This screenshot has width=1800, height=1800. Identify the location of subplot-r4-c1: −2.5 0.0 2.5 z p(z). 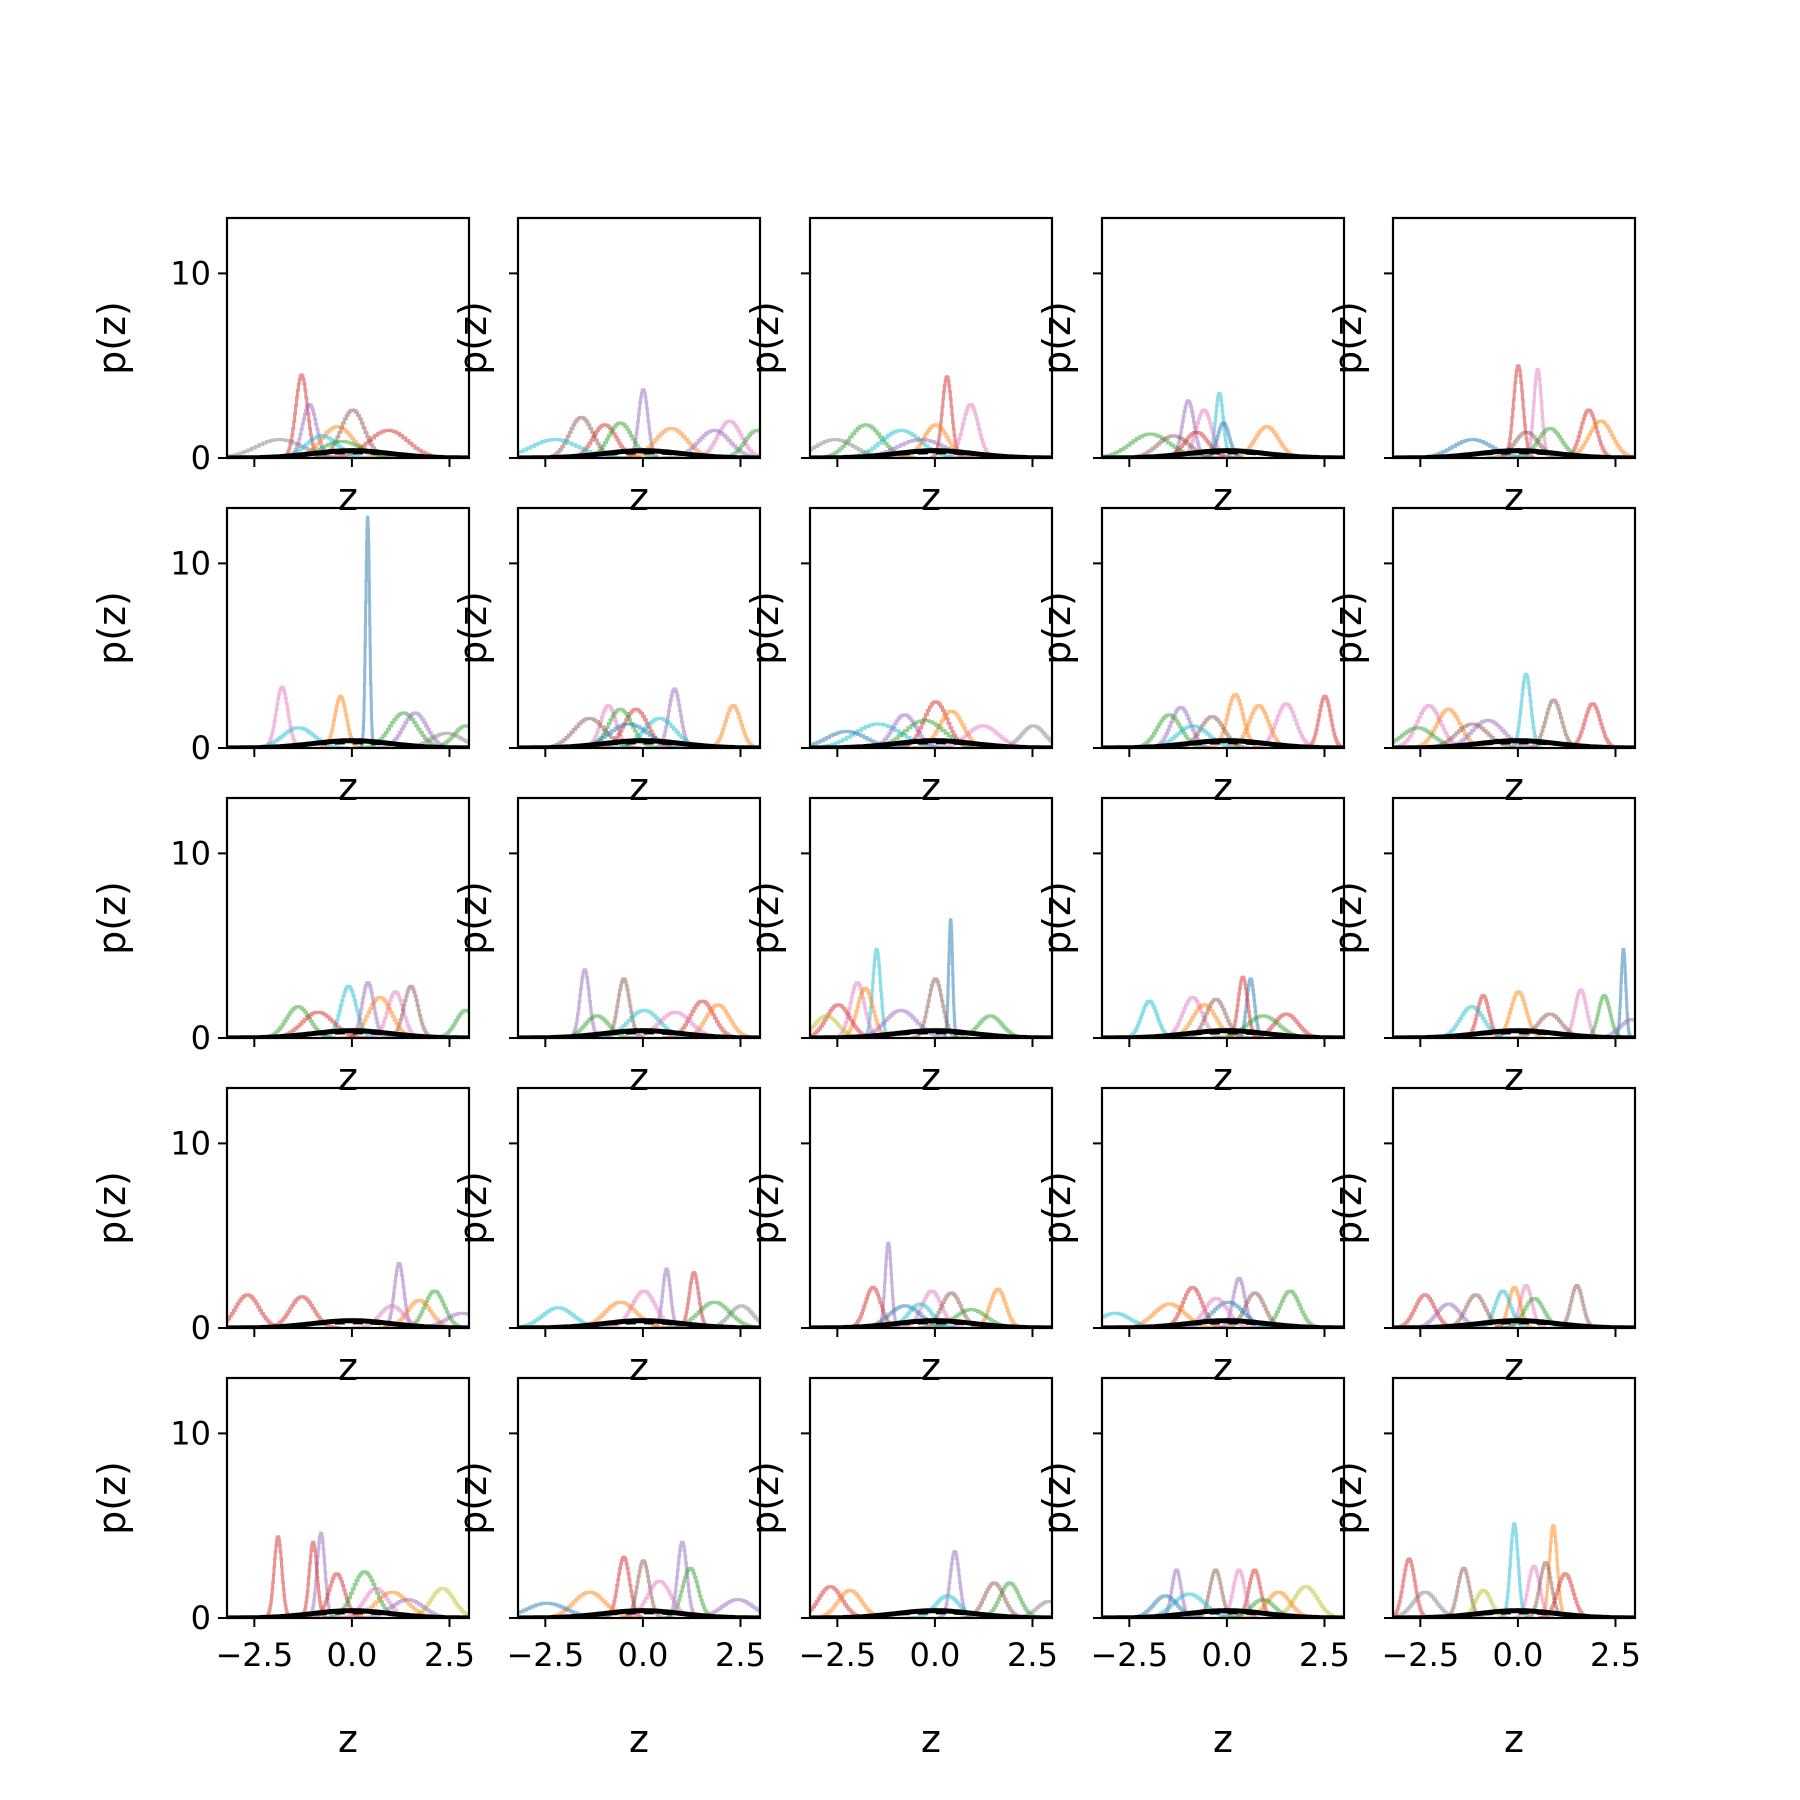
(608, 1568).